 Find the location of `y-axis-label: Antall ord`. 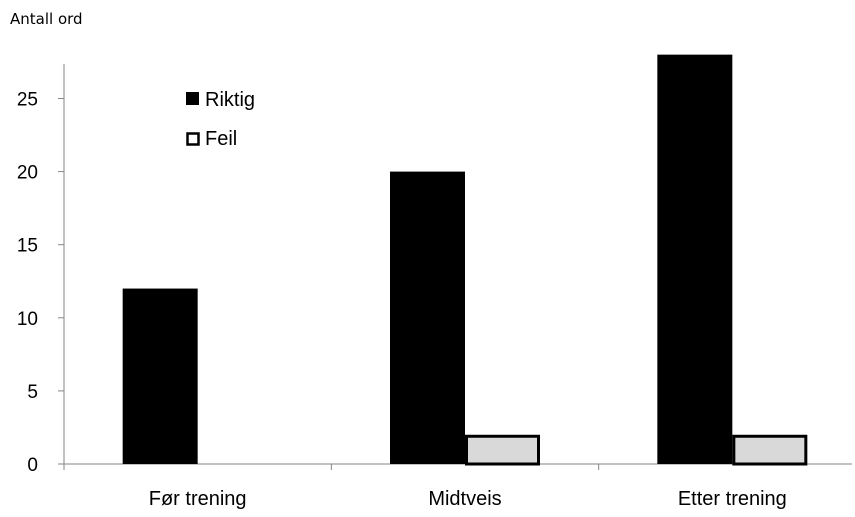

y-axis-label: Antall ord is located at coordinates (46, 19).